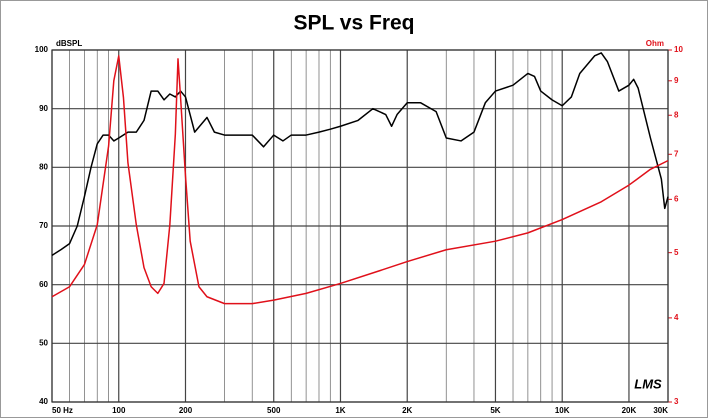 This screenshot has width=708, height=418. Describe the element at coordinates (43, 166) in the screenshot. I see `y-tick-label: 80` at that location.